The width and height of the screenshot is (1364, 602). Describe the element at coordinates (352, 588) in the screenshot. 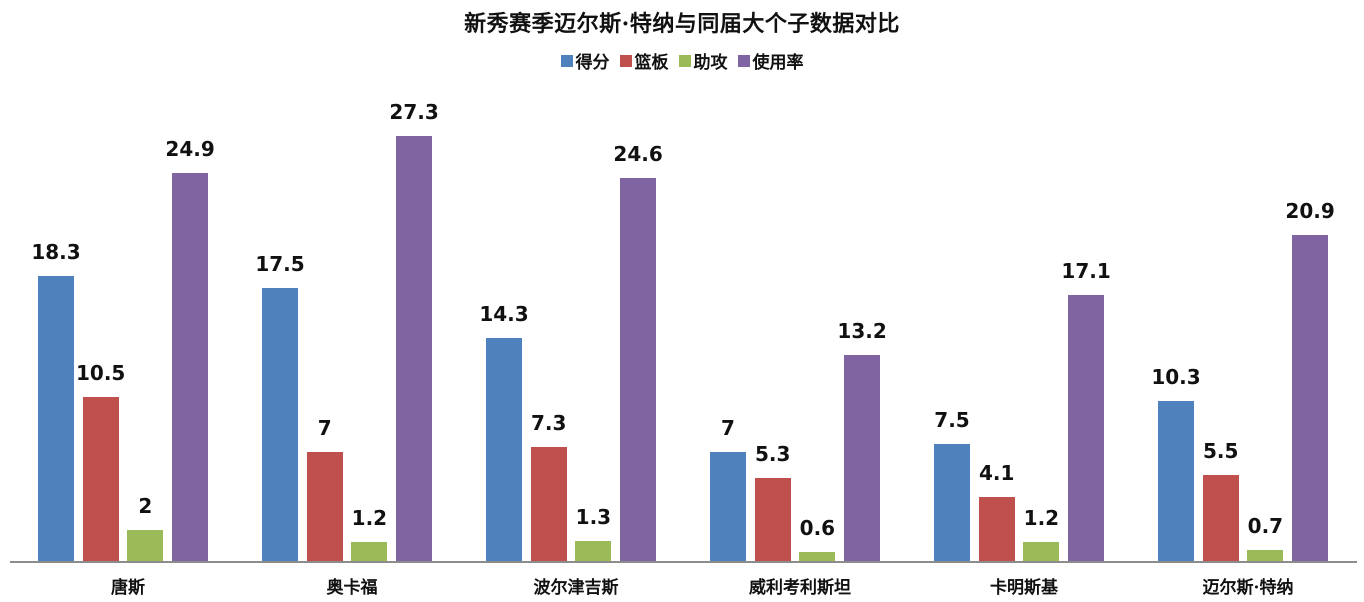

I see `x-tick-label: 奥卡福` at that location.